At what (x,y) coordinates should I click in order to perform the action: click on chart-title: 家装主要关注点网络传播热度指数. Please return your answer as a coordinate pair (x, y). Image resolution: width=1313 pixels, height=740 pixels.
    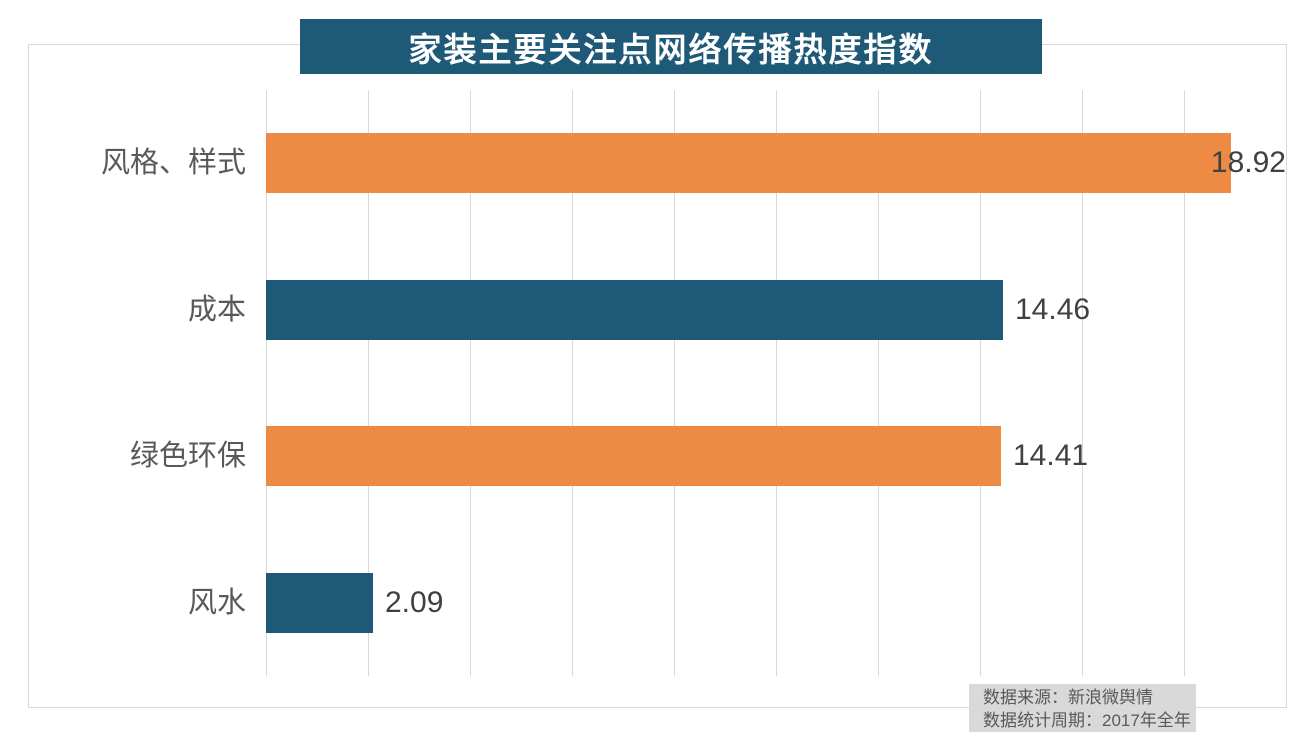
    Looking at the image, I should click on (671, 46).